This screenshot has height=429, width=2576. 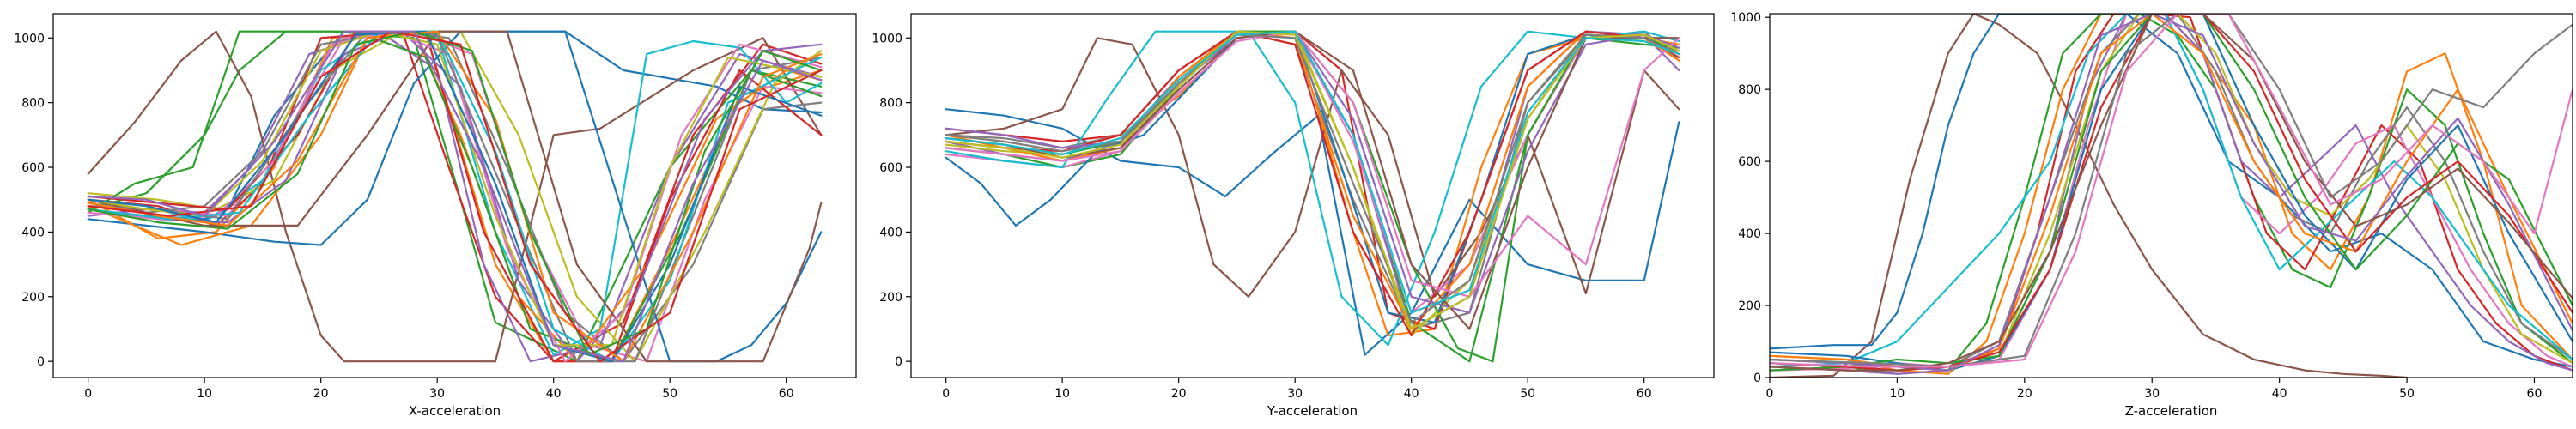 What do you see at coordinates (455, 411) in the screenshot?
I see `x-axis-label: X-acceleration` at bounding box center [455, 411].